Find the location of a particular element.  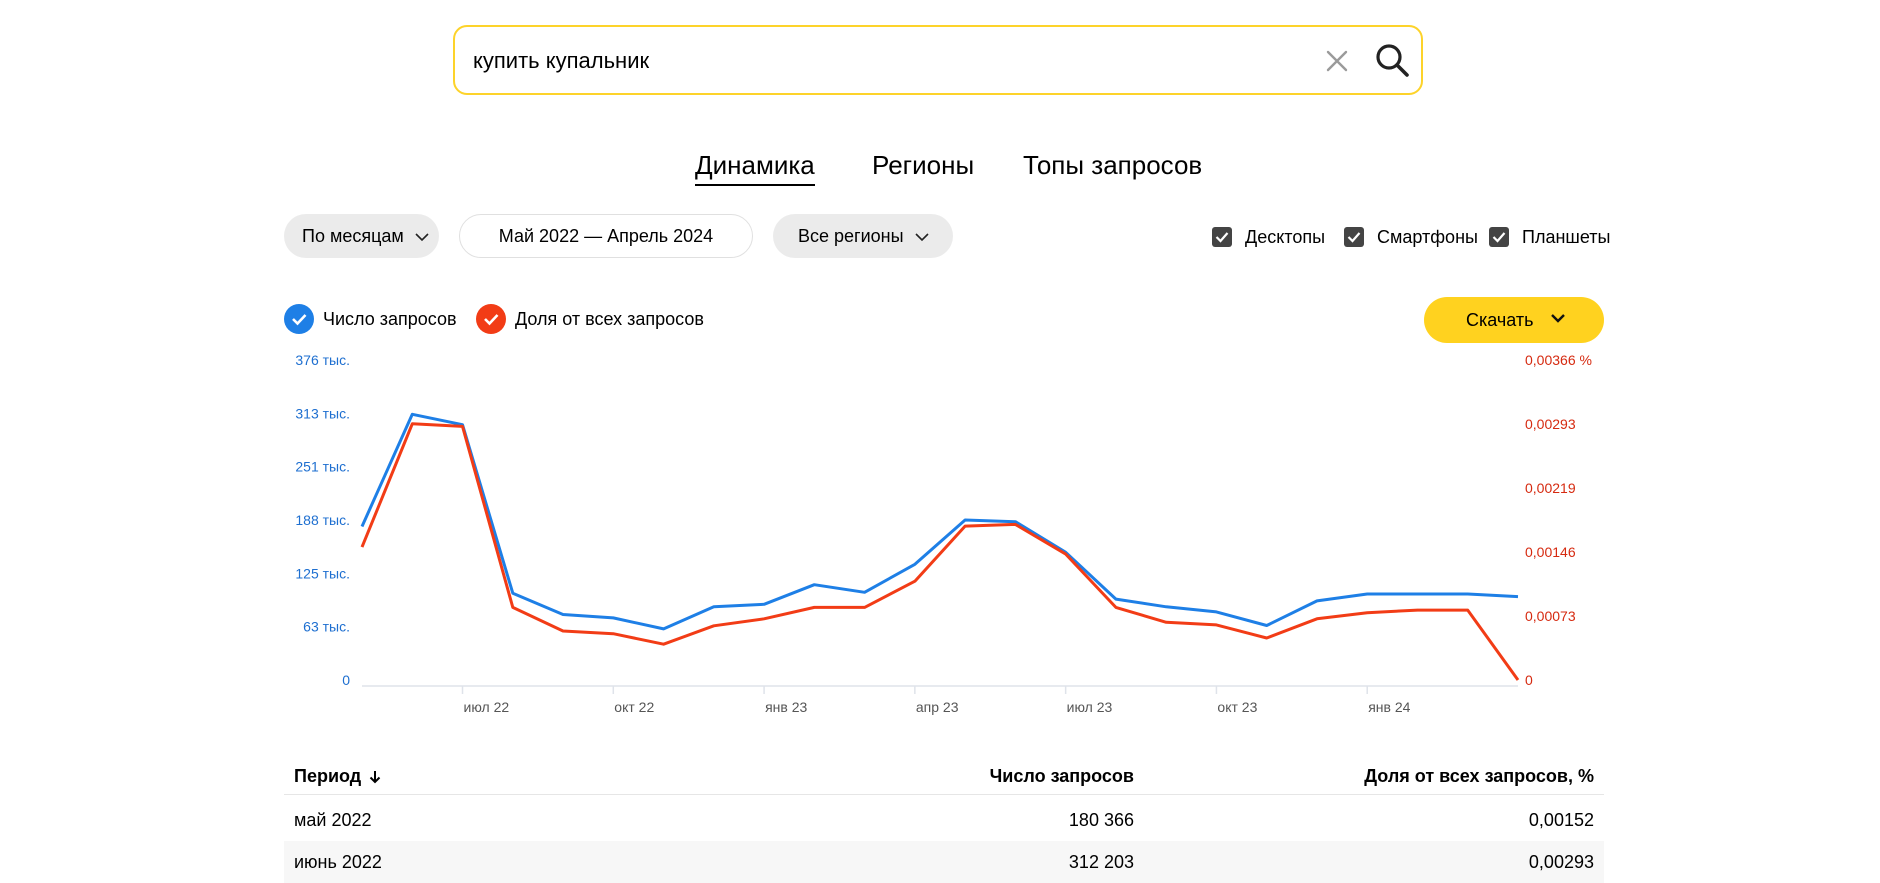

cell-period: июнь 2022 is located at coordinates (338, 862).